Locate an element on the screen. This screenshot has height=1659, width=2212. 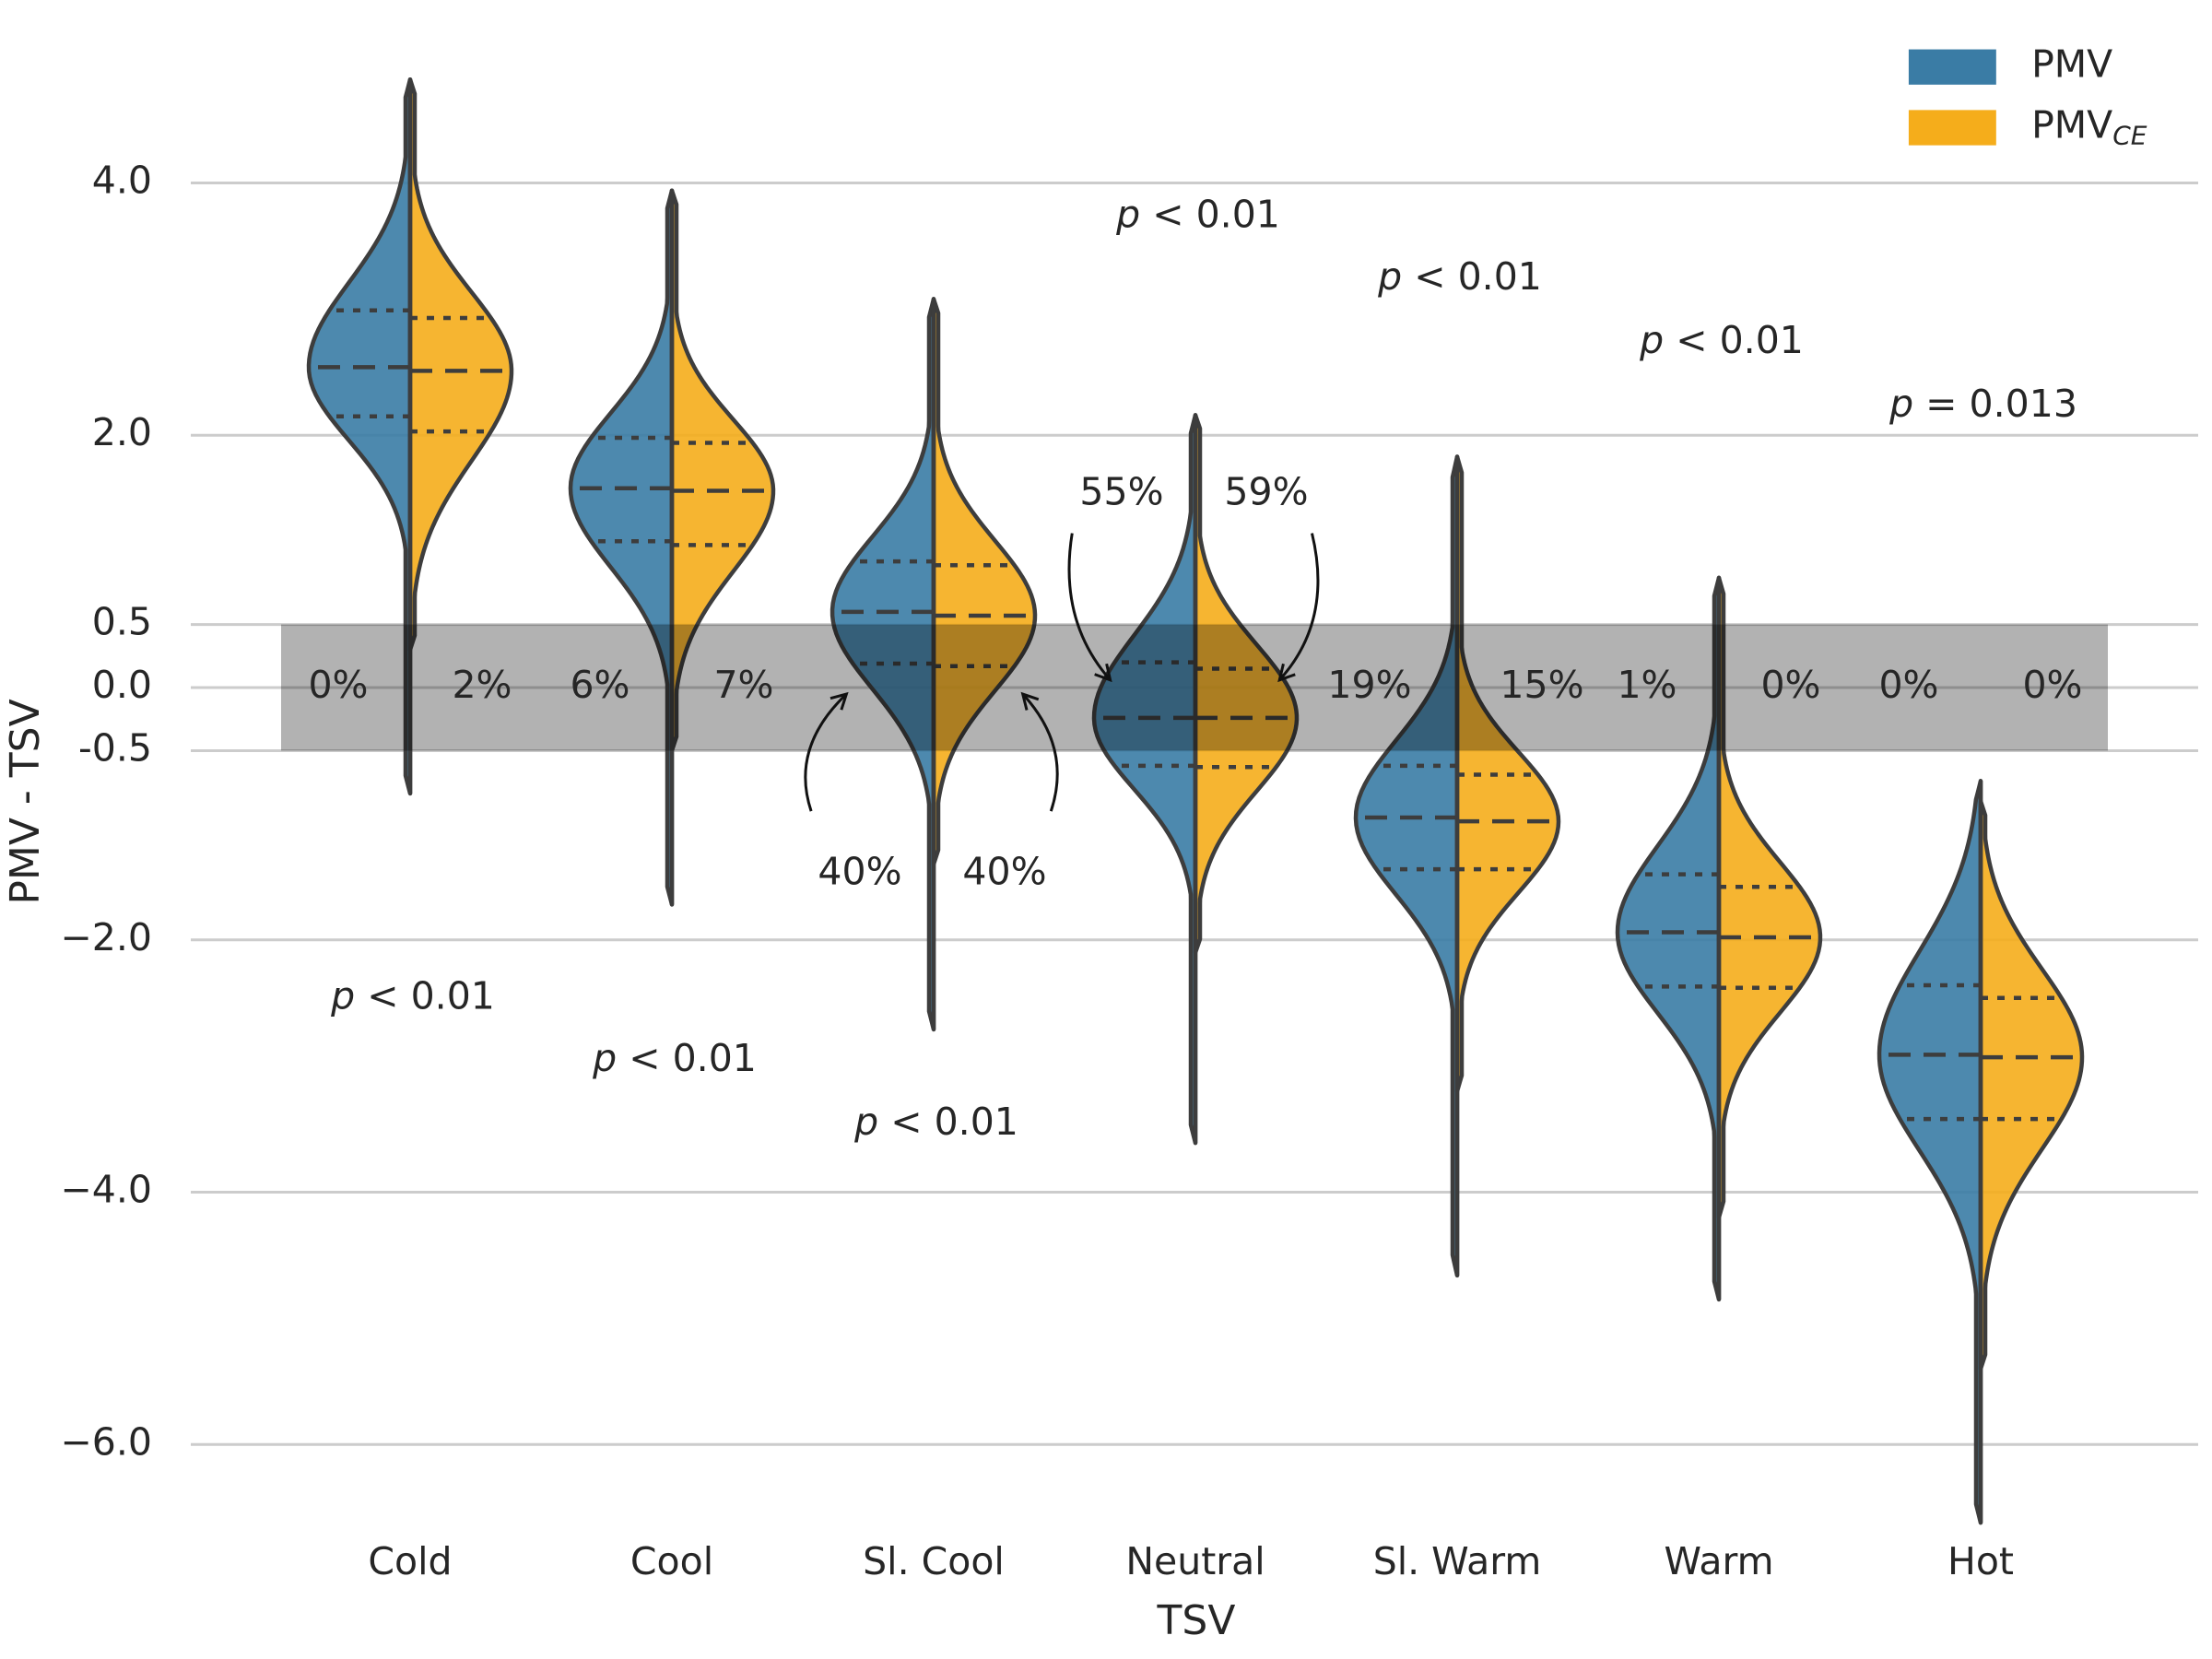
x-tick-label: Hot is located at coordinates (1980, 1561).